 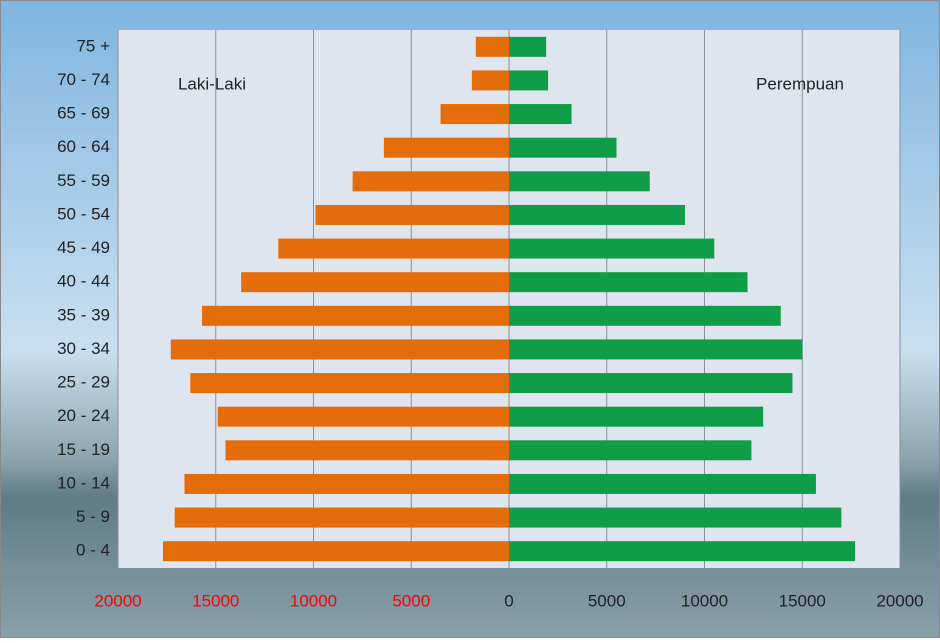 What do you see at coordinates (508, 600) in the screenshot?
I see `x-tick-label: 0` at bounding box center [508, 600].